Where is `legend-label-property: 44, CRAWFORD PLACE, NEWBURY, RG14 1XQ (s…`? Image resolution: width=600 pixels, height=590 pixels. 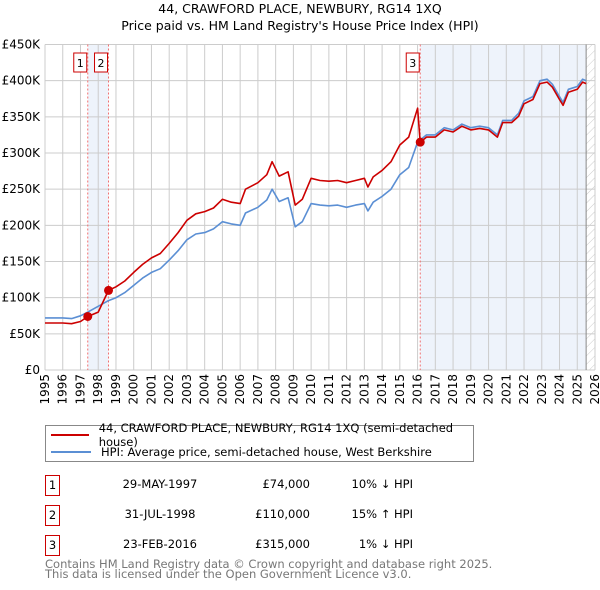
legend-label-property: 44, CRAWFORD PLACE, NEWBURY, RG14 1XQ (s… is located at coordinates (276, 435).